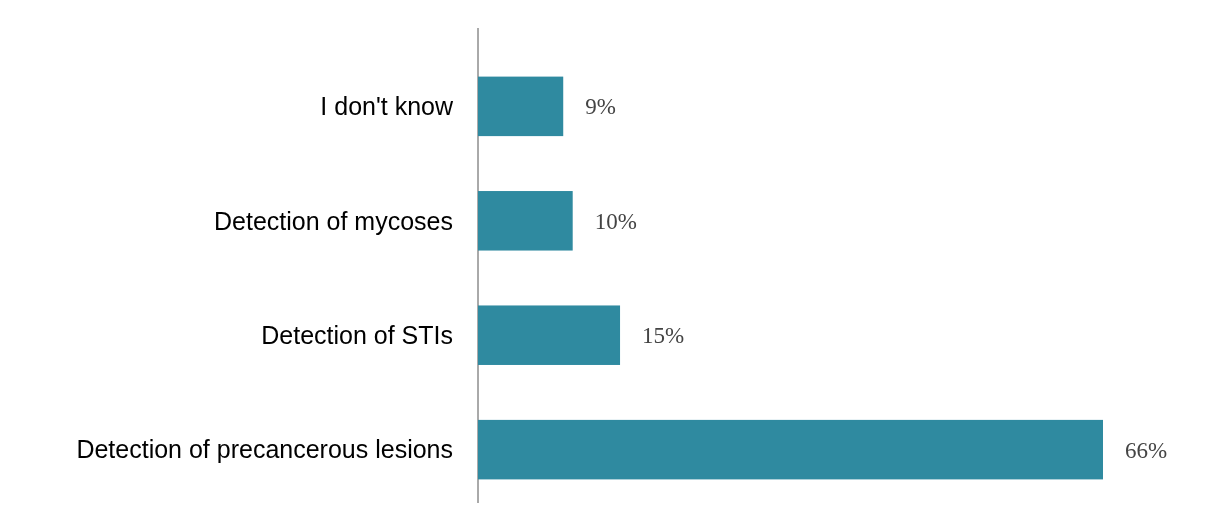 This screenshot has height=518, width=1208. What do you see at coordinates (264, 449) in the screenshot?
I see `y-tick-label: Detection of precancerous lesions` at bounding box center [264, 449].